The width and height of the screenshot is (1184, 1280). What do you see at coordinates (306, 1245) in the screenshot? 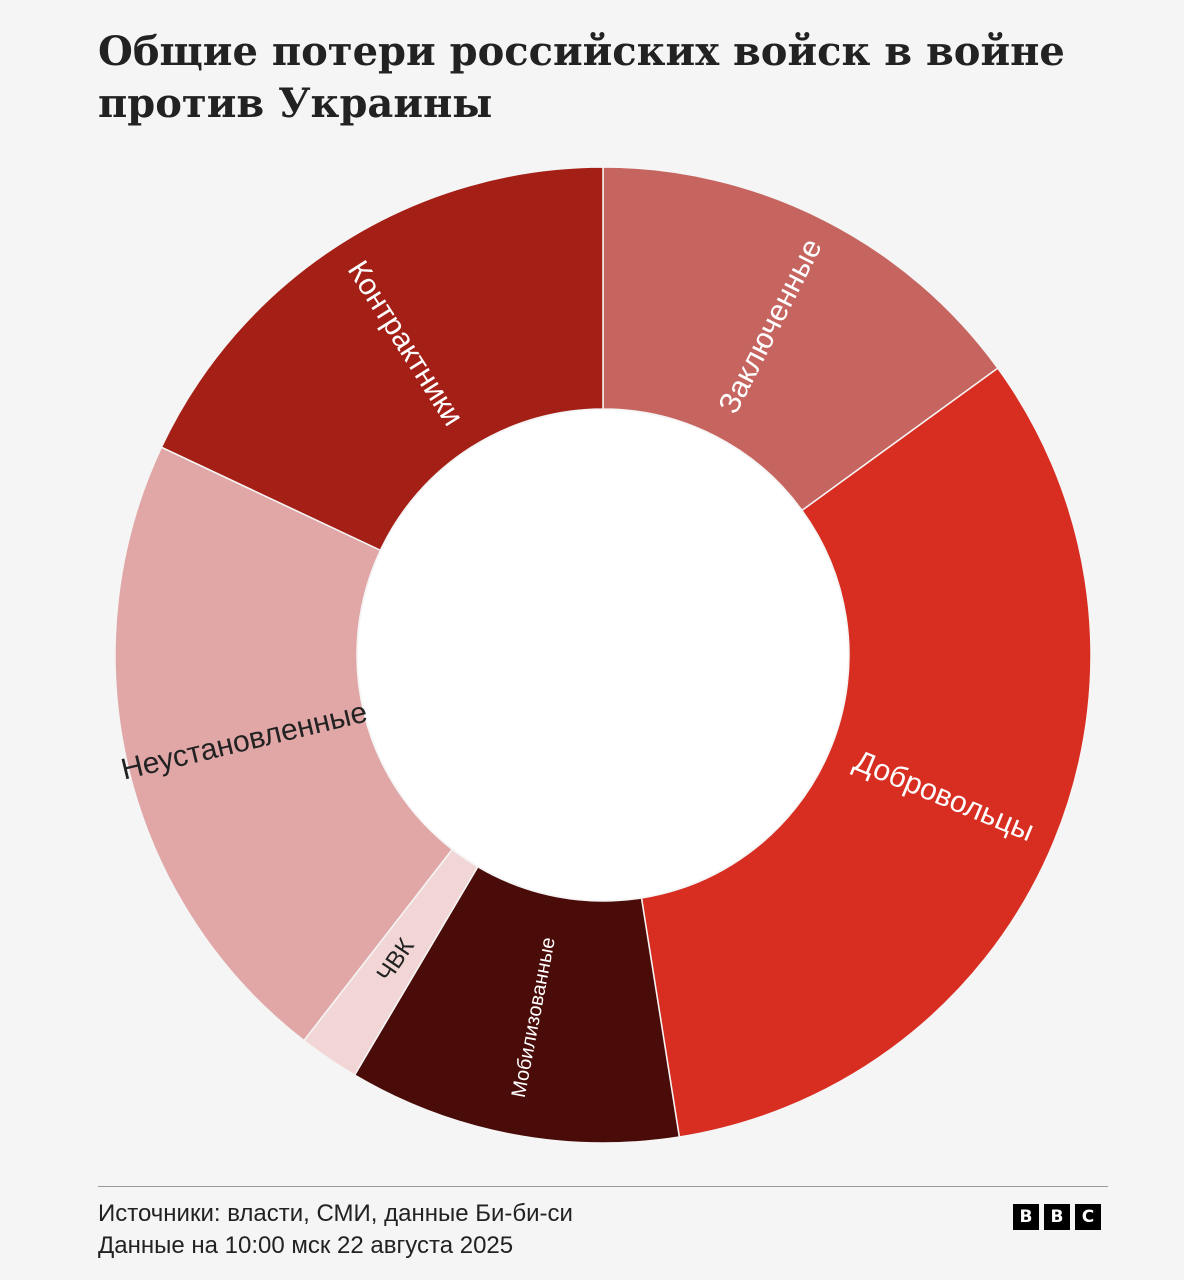
I see `data-date-note: Данные на 10:00 мск 22 августа 2025` at bounding box center [306, 1245].